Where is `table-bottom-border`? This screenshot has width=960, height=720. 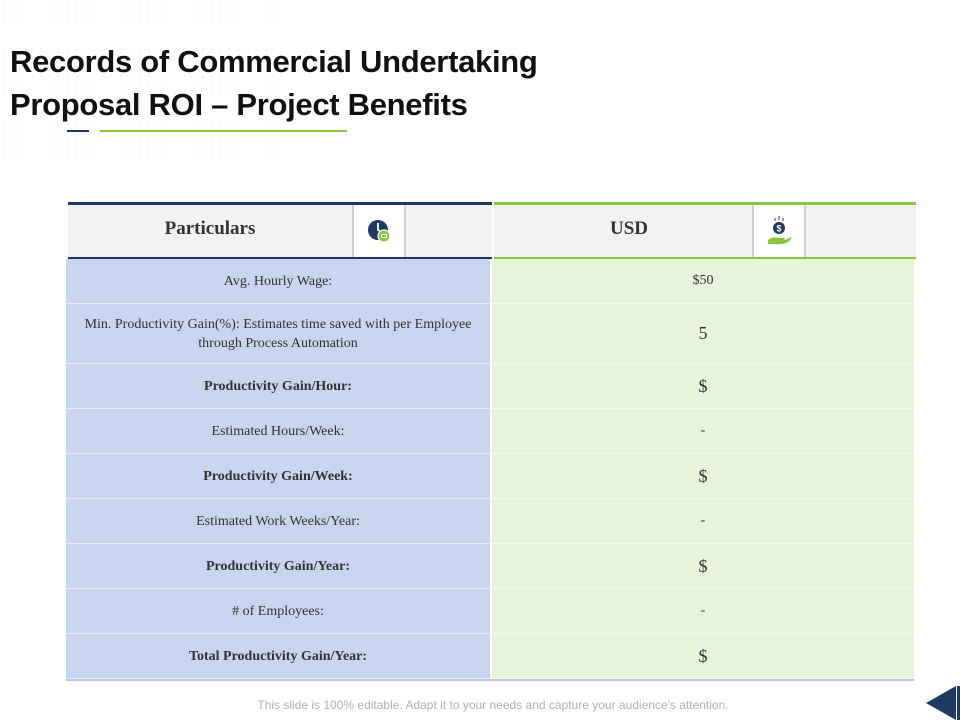
table-bottom-border is located at coordinates (490, 680).